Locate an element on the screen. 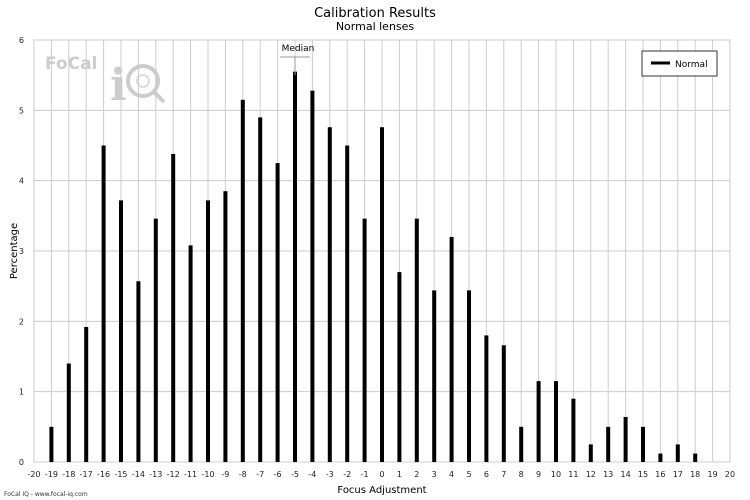 The width and height of the screenshot is (750, 500). x-tick-label: -11 is located at coordinates (190, 474).